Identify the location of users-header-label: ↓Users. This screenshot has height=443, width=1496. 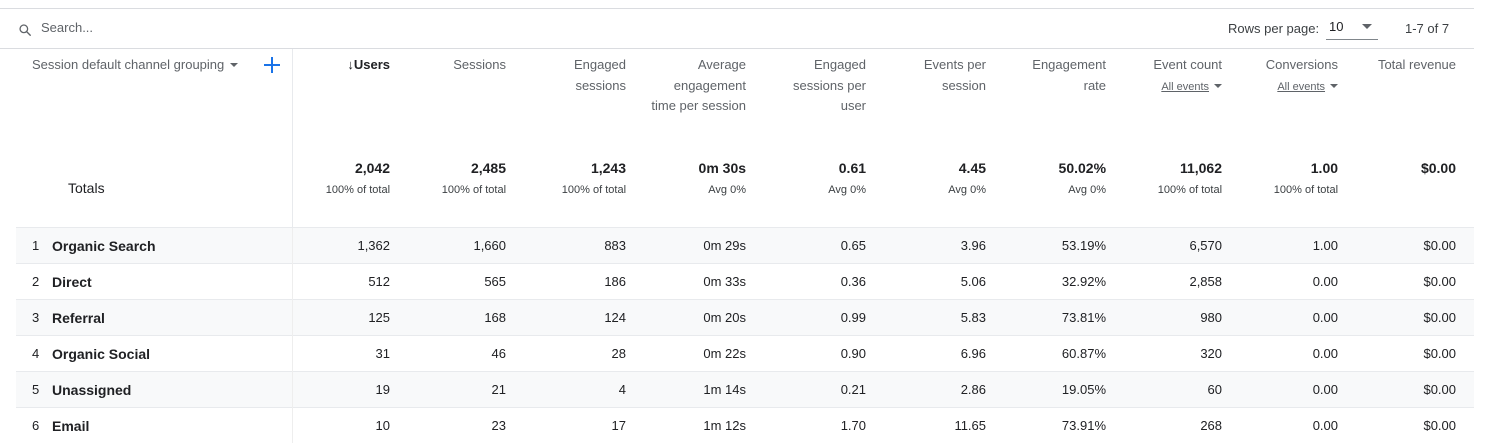
(368, 64).